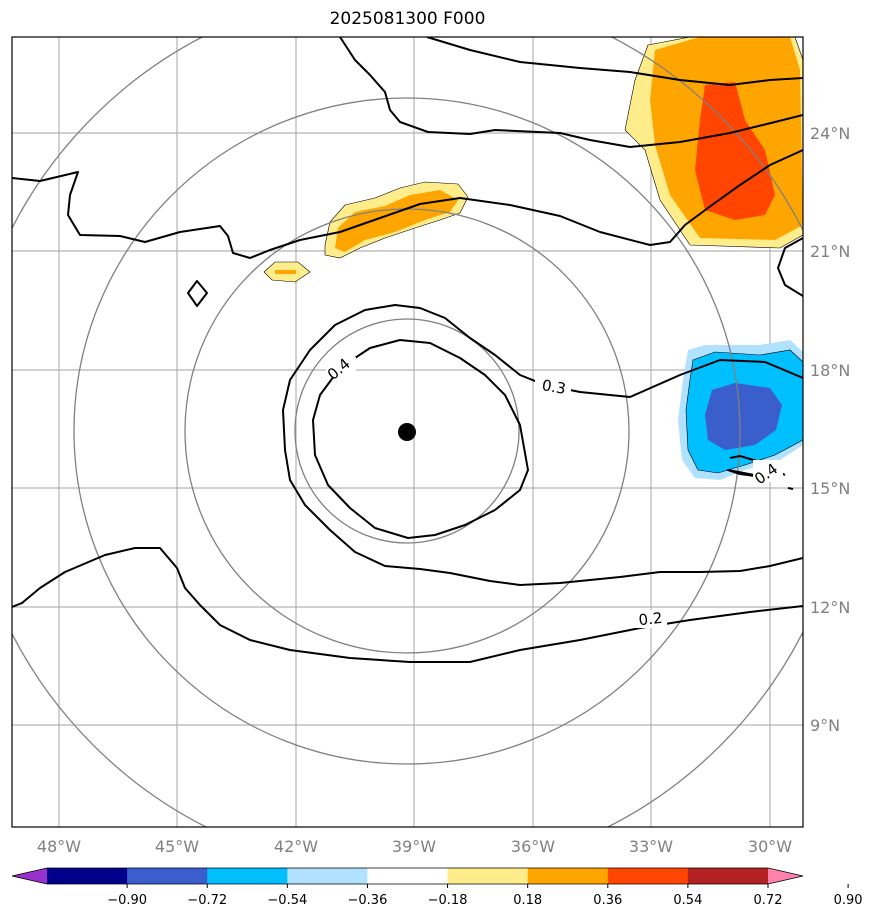 Image resolution: width=873 pixels, height=924 pixels. Describe the element at coordinates (651, 619) in the screenshot. I see `contour-label: 0.2` at that location.